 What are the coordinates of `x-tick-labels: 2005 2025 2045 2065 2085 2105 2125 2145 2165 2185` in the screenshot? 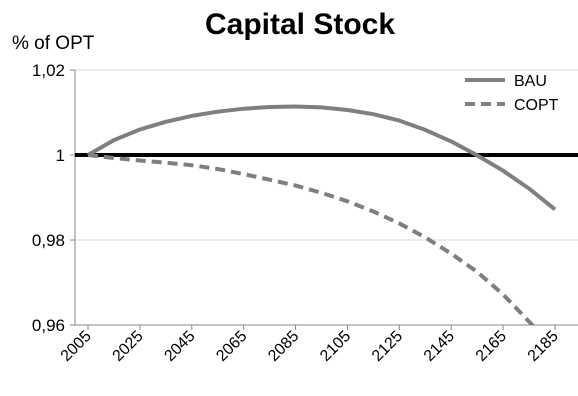 It's located at (310, 346).